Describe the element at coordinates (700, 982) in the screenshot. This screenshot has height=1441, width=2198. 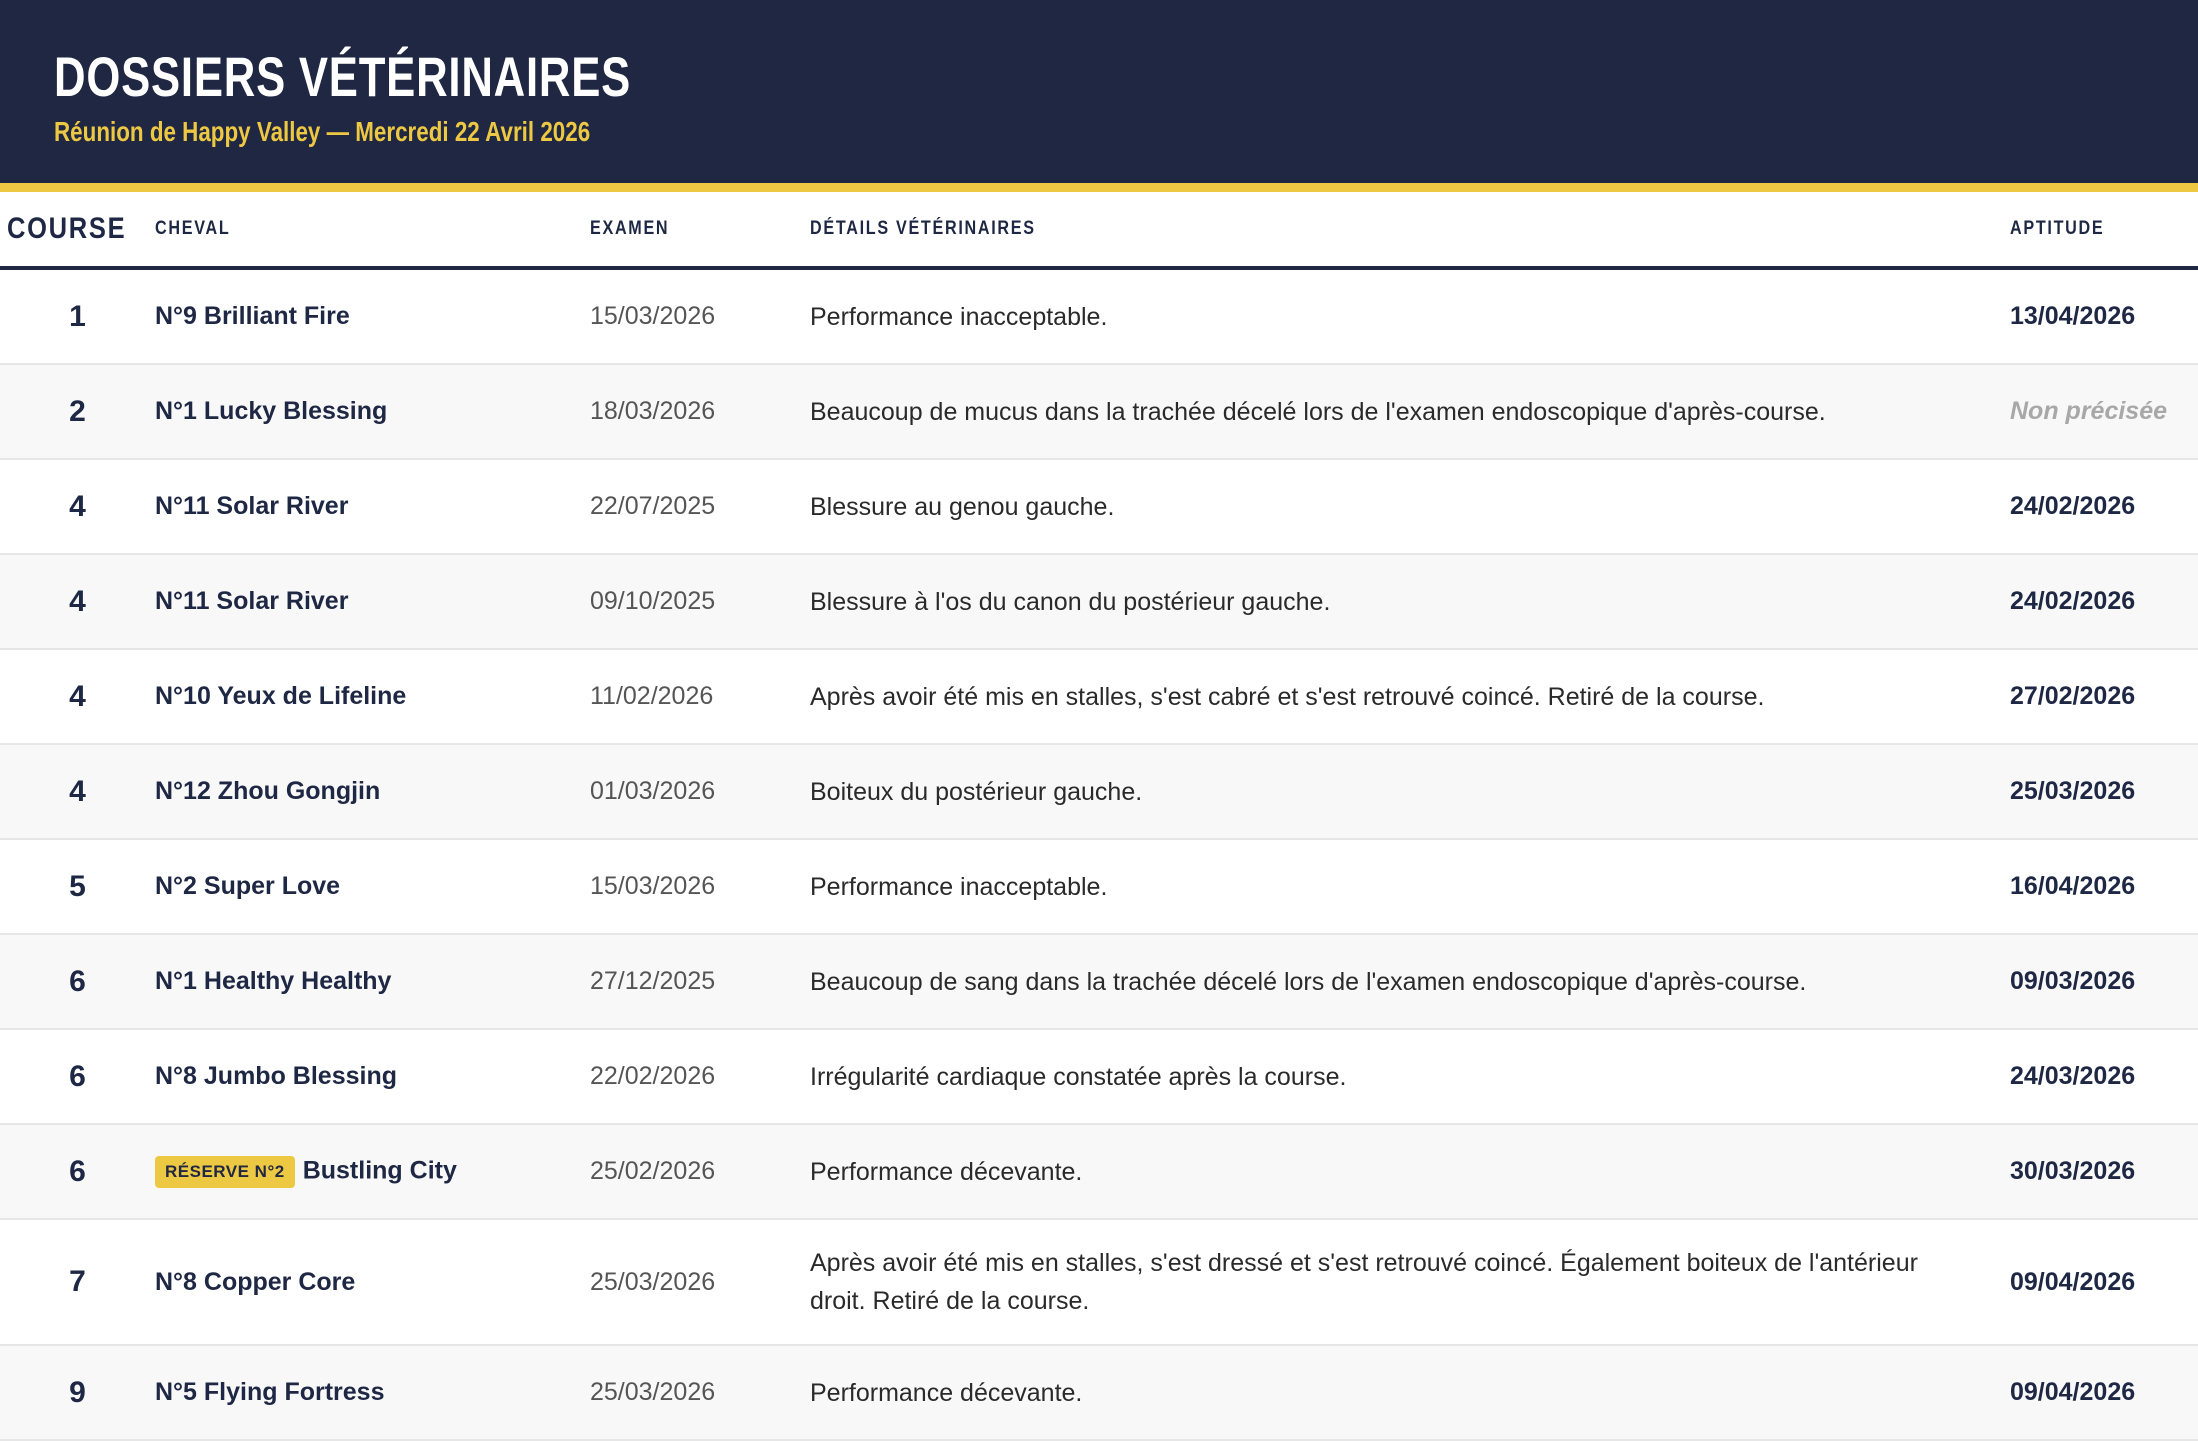
I see `cell-exam-date: 27/12/2025` at that location.